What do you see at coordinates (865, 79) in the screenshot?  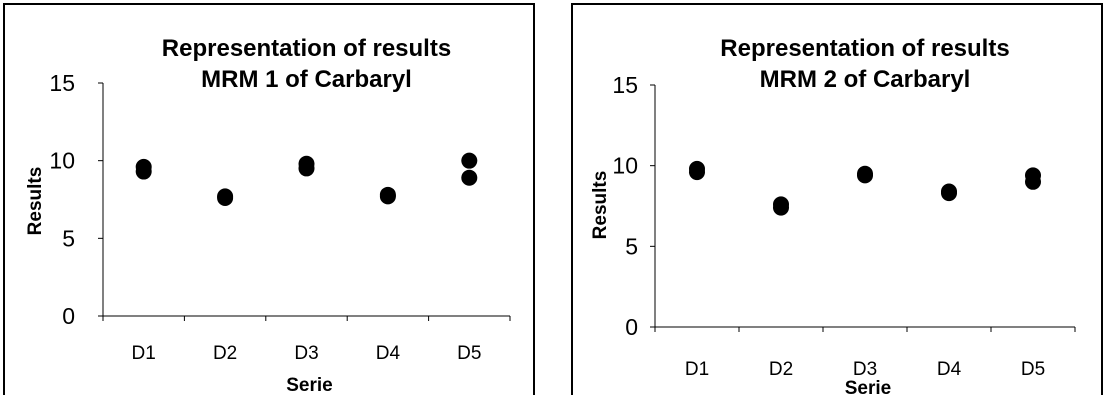 I see `chart-title-line: MRM 2 of Carbaryl` at bounding box center [865, 79].